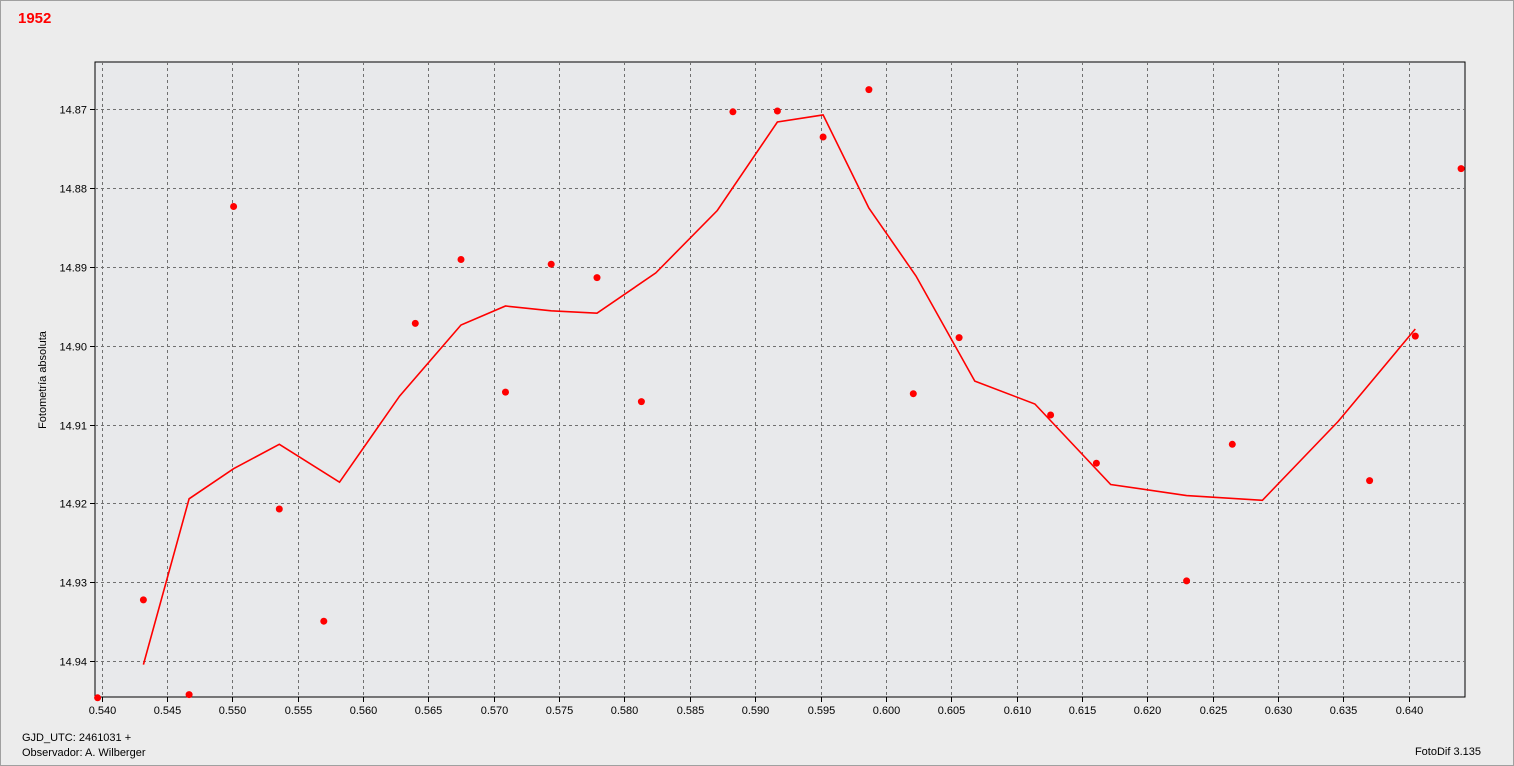 Image resolution: width=1514 pixels, height=766 pixels. What do you see at coordinates (1083, 711) in the screenshot?
I see `x-tick-label: 0.615` at bounding box center [1083, 711].